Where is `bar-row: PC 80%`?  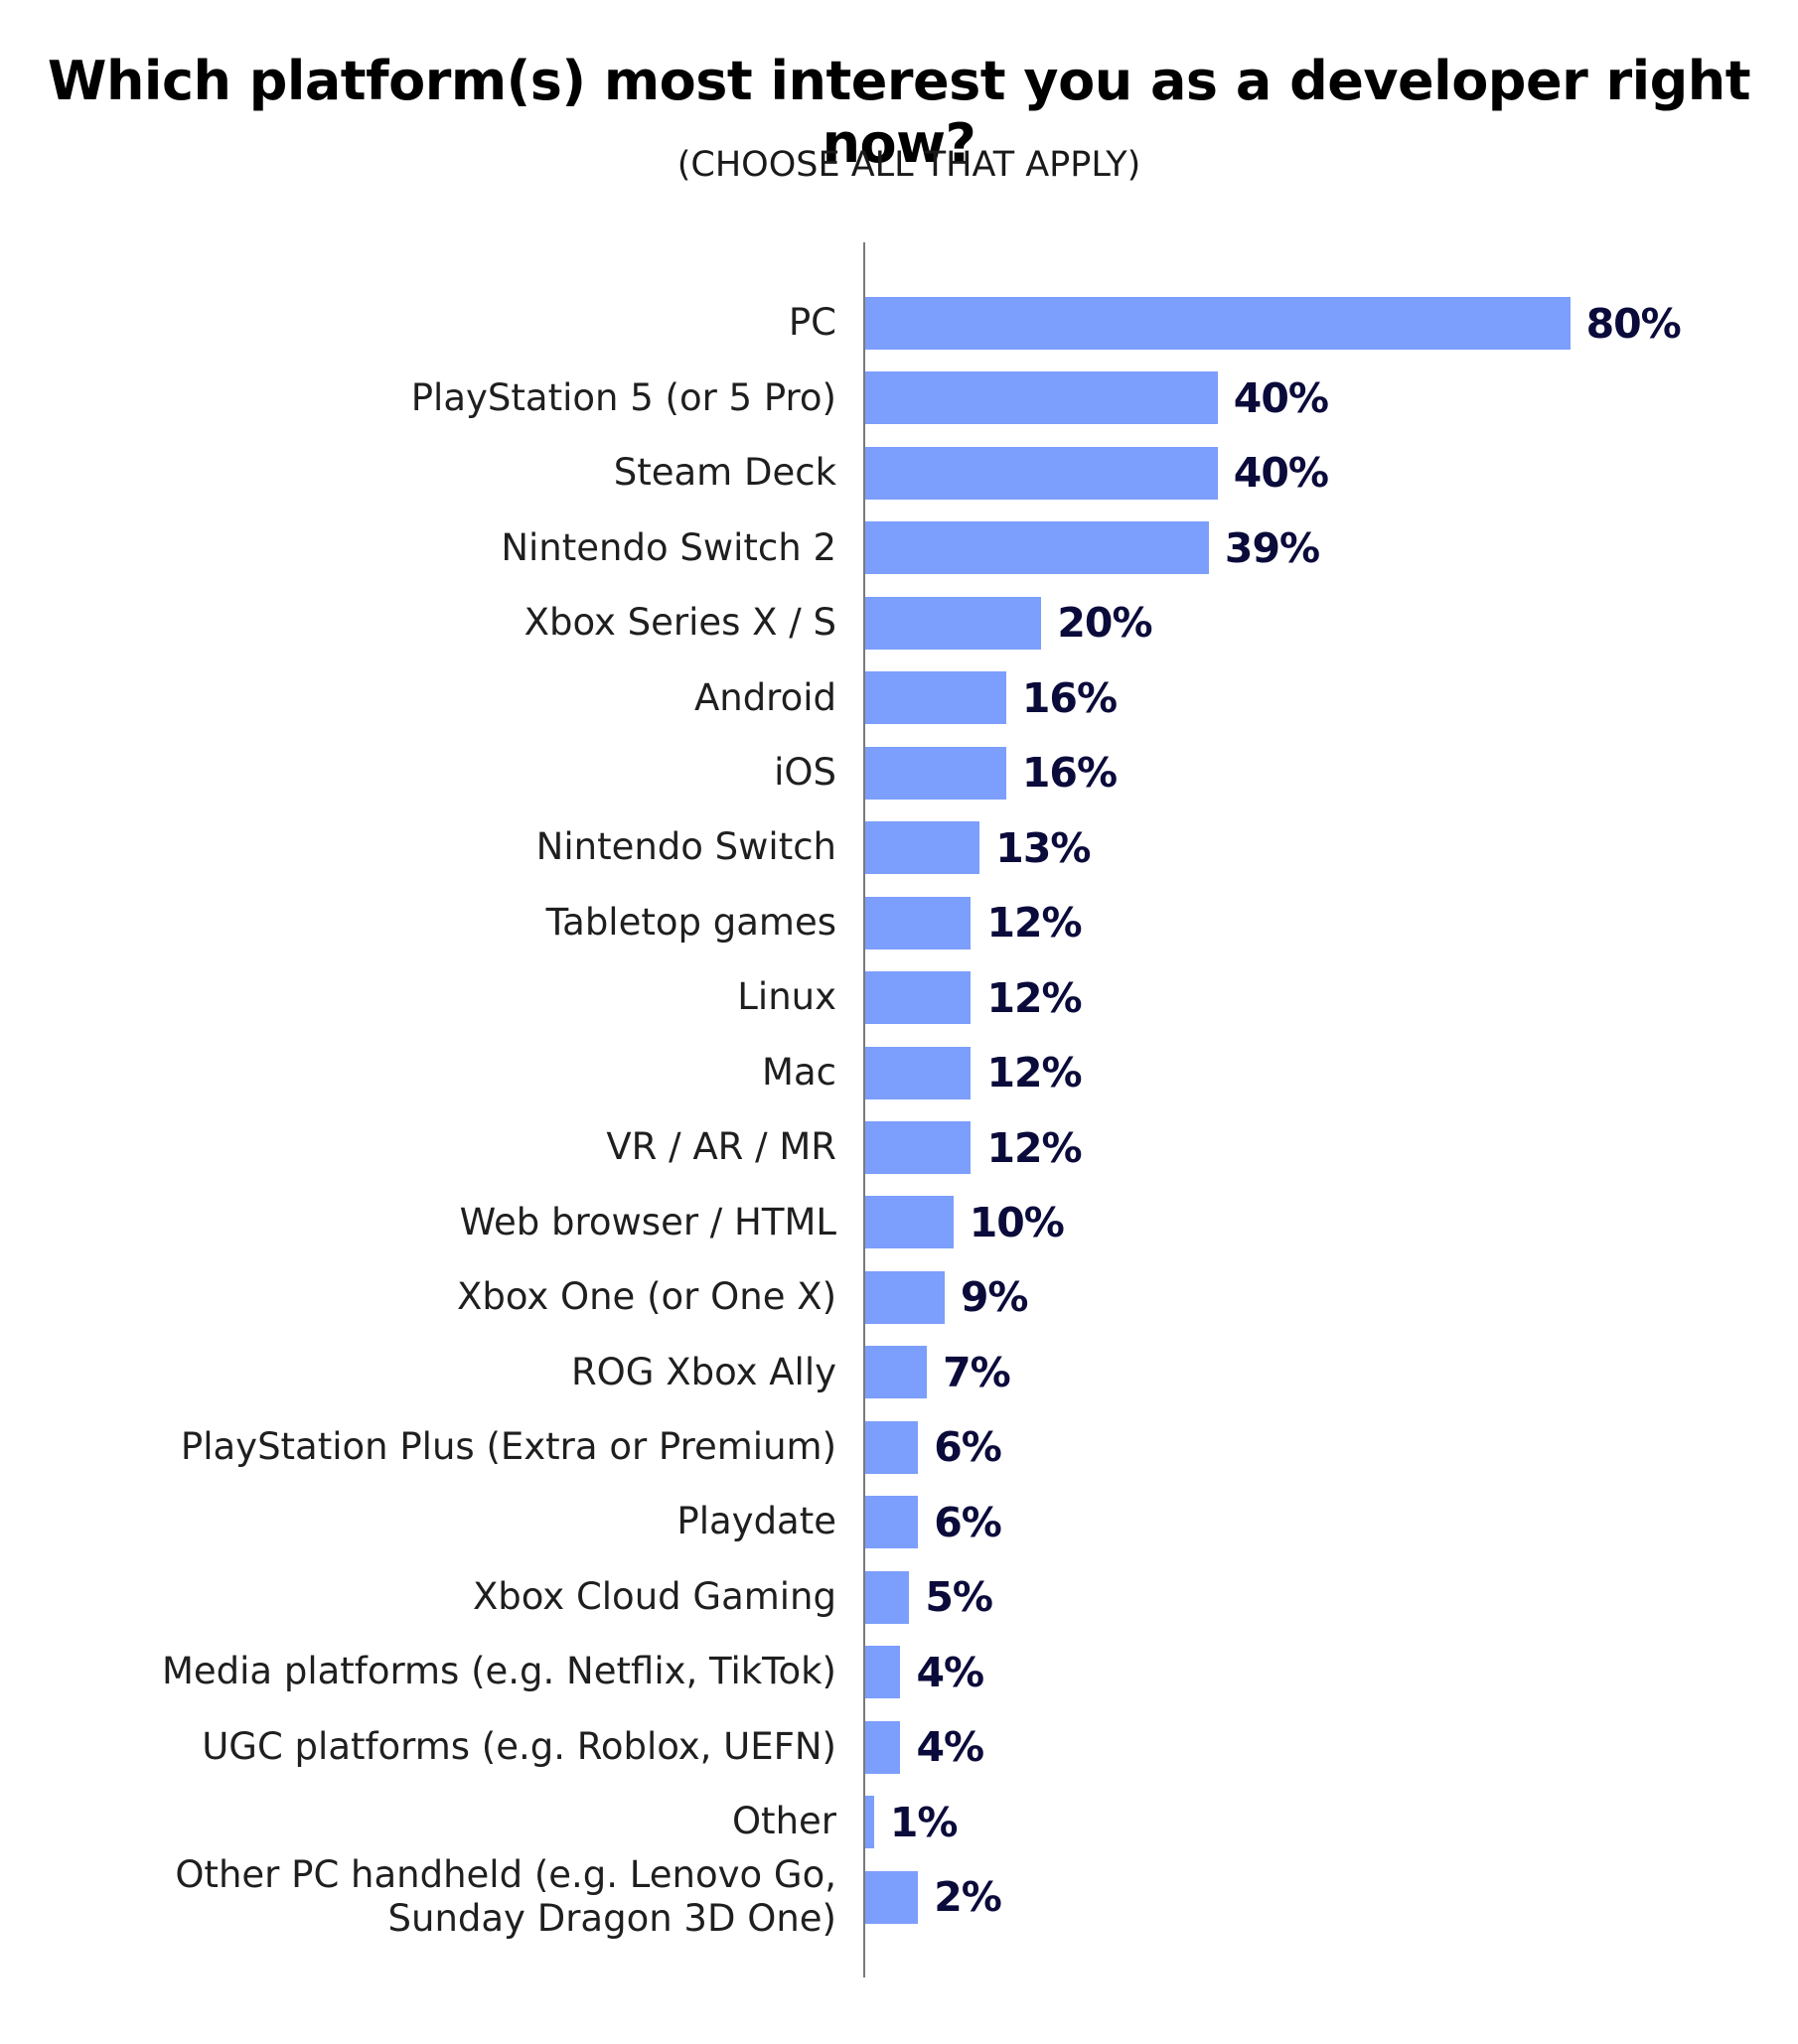 bar-row: PC 80% is located at coordinates (899, 323).